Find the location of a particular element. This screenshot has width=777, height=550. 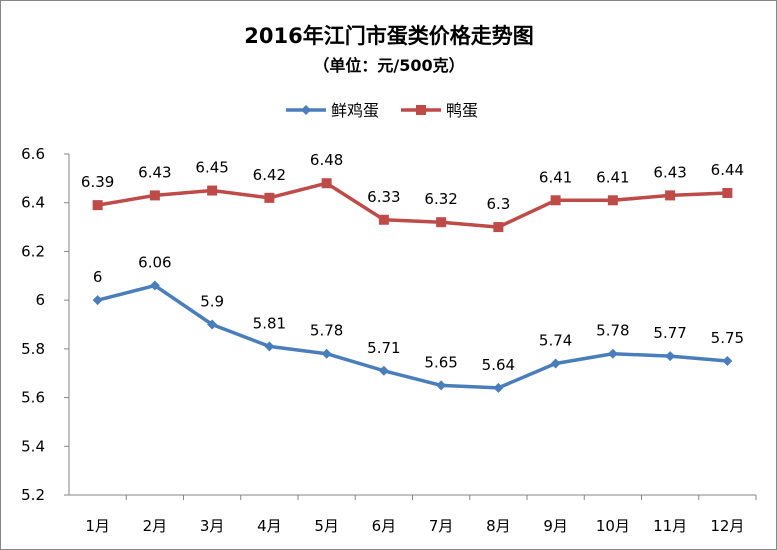

x-tick-label: 6月 is located at coordinates (384, 526).